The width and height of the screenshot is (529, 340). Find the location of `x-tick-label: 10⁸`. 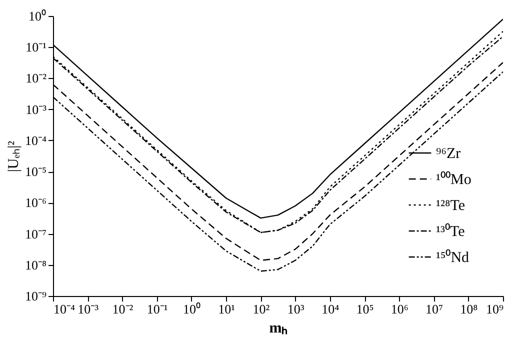

x-tick-label: 10⁸ is located at coordinates (469, 309).